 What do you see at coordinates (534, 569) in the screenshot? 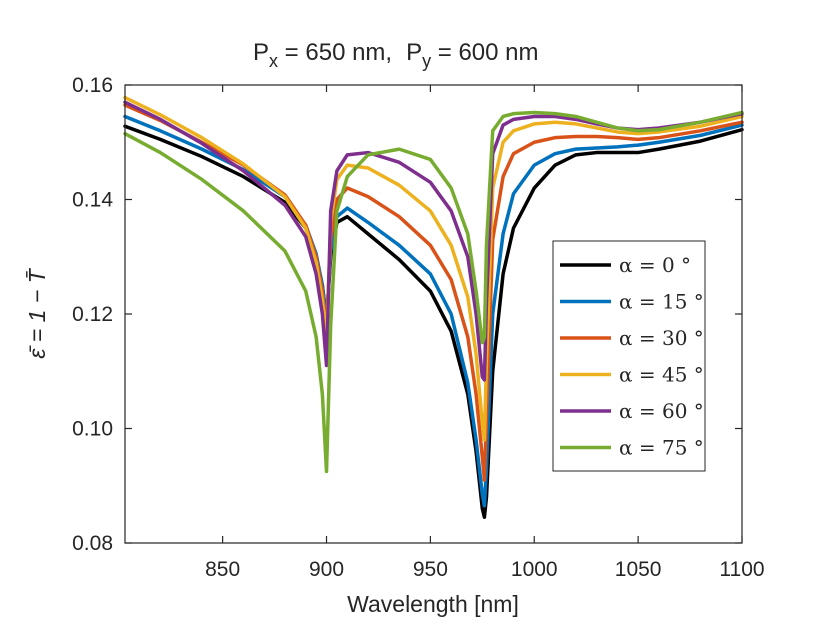
I see `x-tick-label: 1000` at bounding box center [534, 569].